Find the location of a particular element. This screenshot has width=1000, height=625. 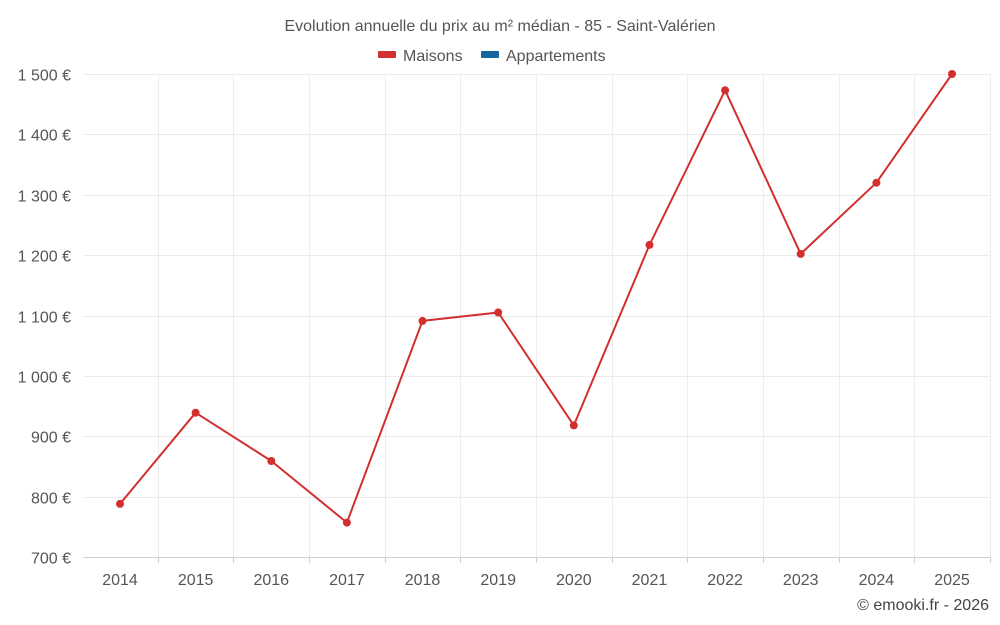

x-tick-label: 2022 is located at coordinates (725, 580).